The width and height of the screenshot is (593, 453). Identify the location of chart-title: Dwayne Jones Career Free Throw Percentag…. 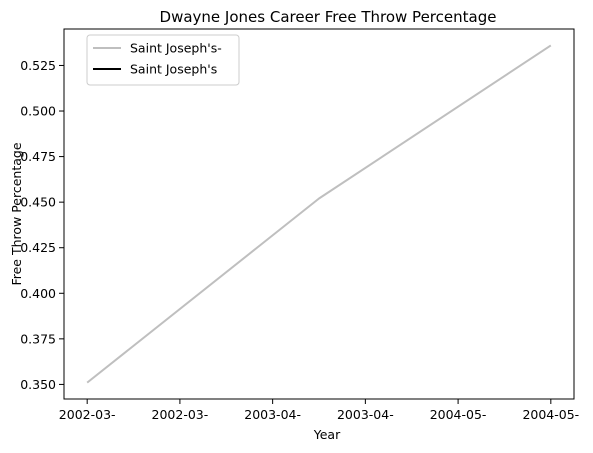
(328, 17).